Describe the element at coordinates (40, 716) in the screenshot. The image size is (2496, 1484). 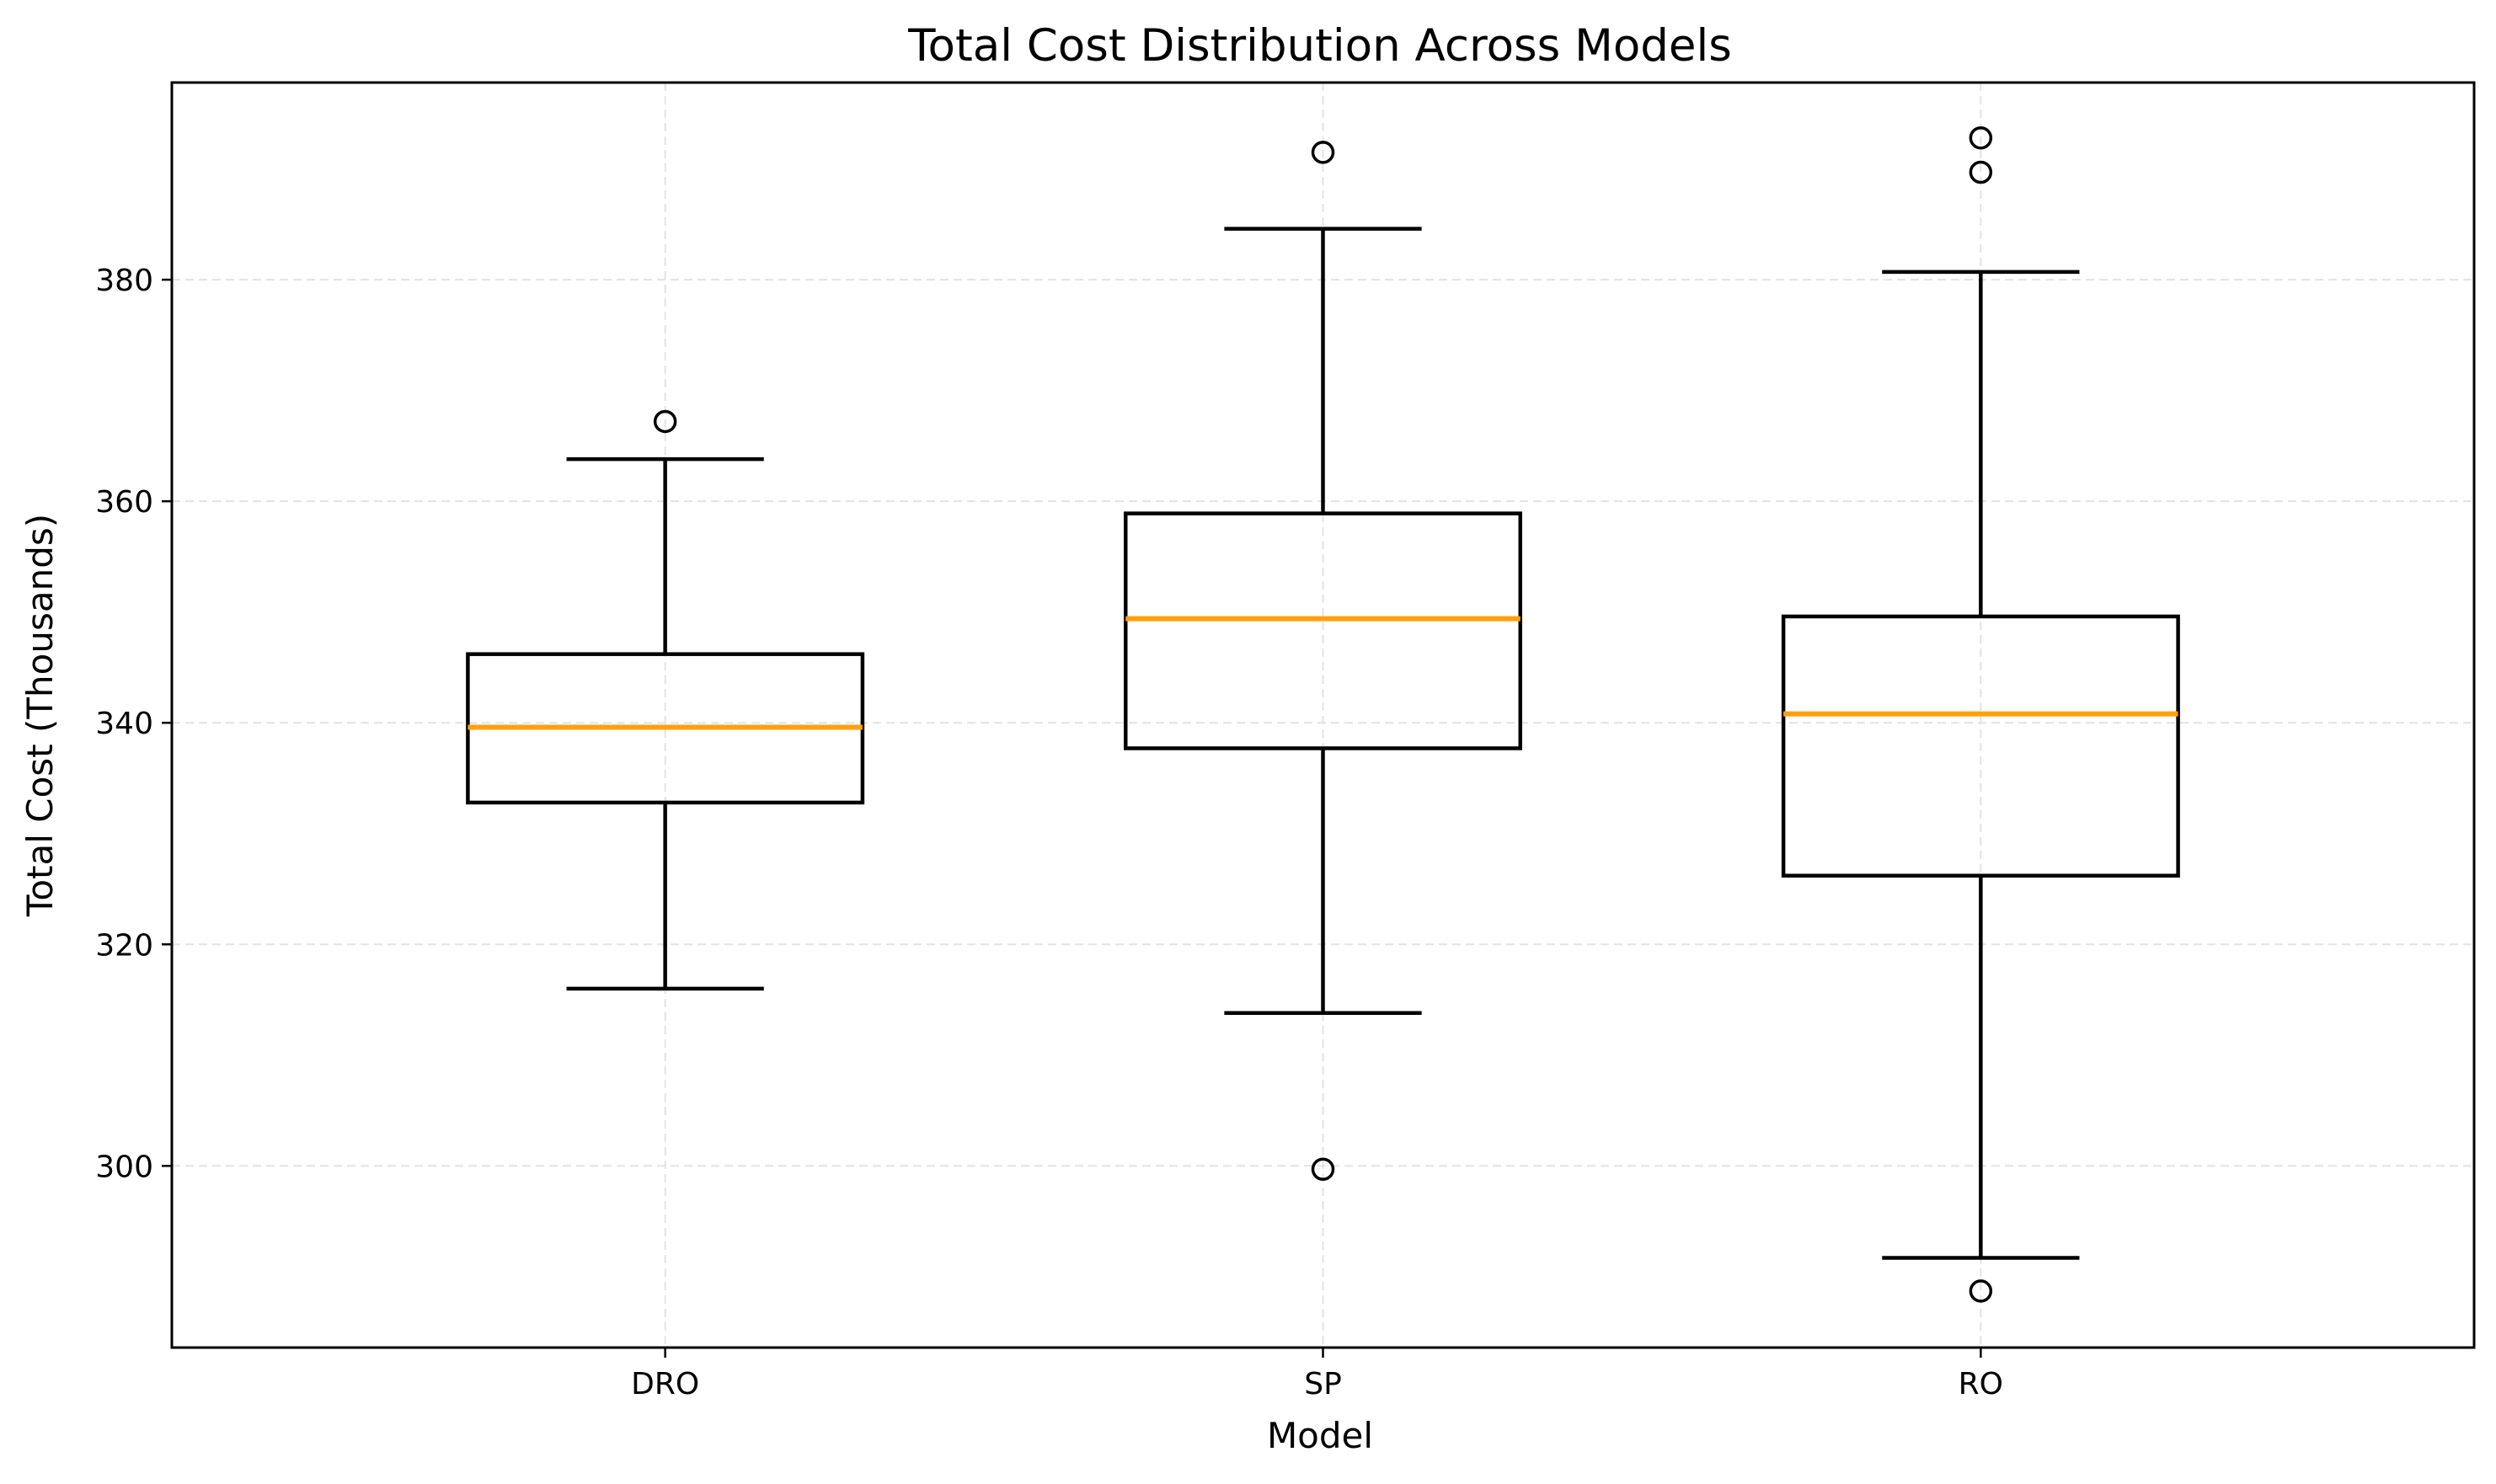
I see `y-axis-label: Total Cost (Thousands)` at that location.